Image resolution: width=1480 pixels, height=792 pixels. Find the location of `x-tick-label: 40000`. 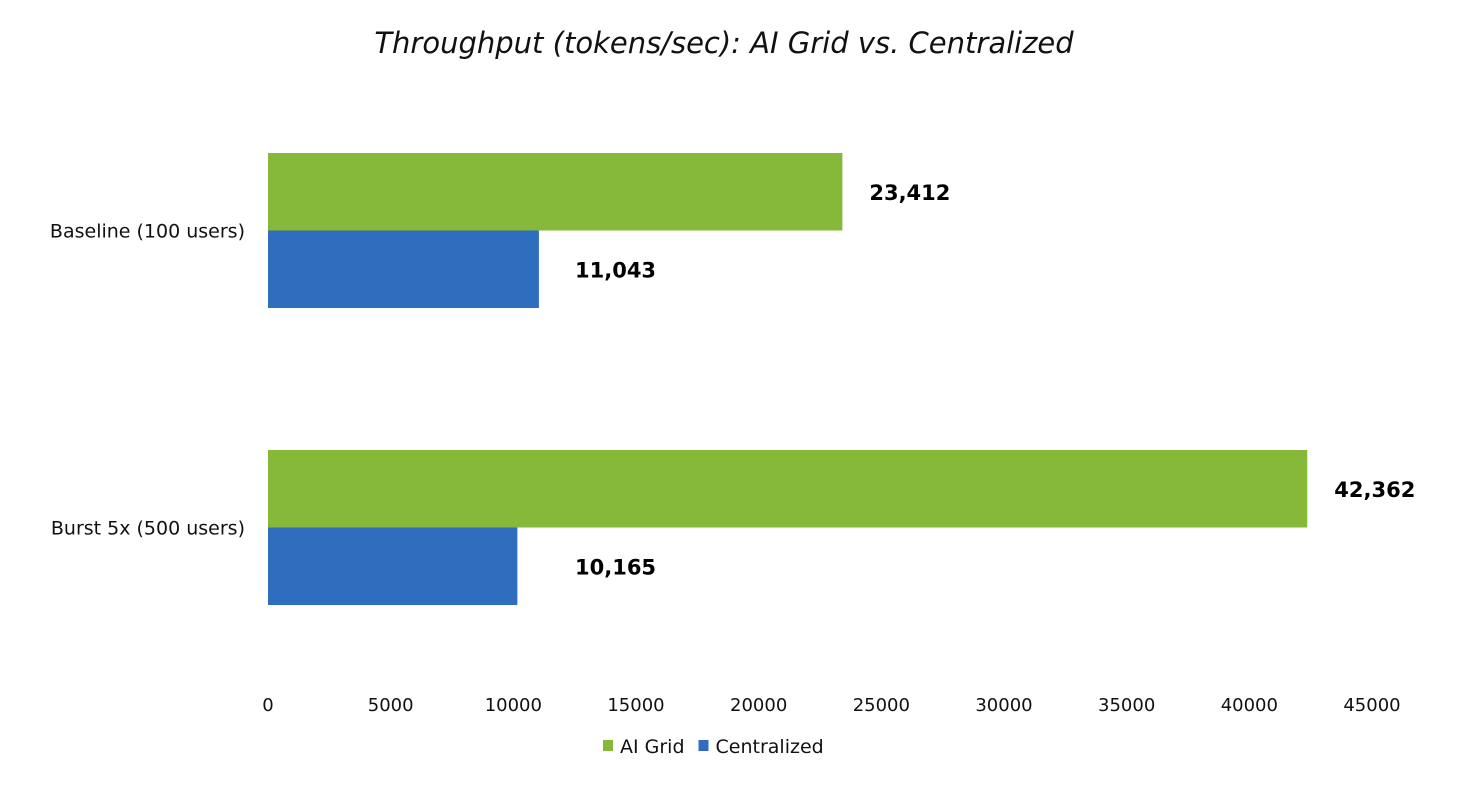

x-tick-label: 40000 is located at coordinates (1249, 705).